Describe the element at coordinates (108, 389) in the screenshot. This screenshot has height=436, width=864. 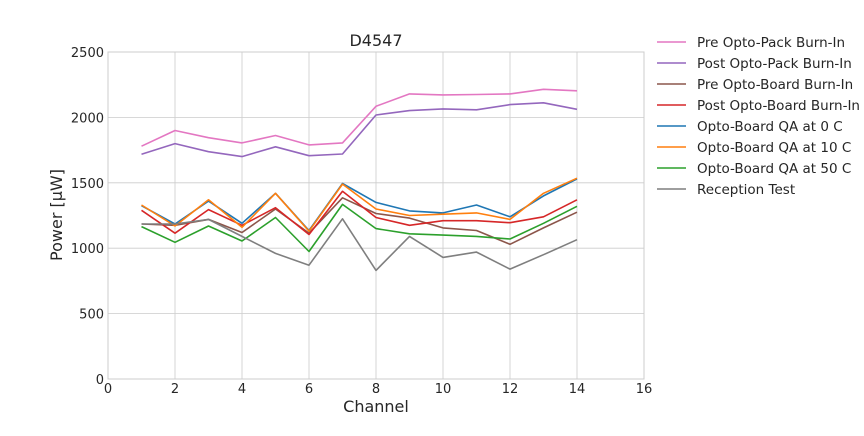
I see `x-tick-label: 0` at that location.